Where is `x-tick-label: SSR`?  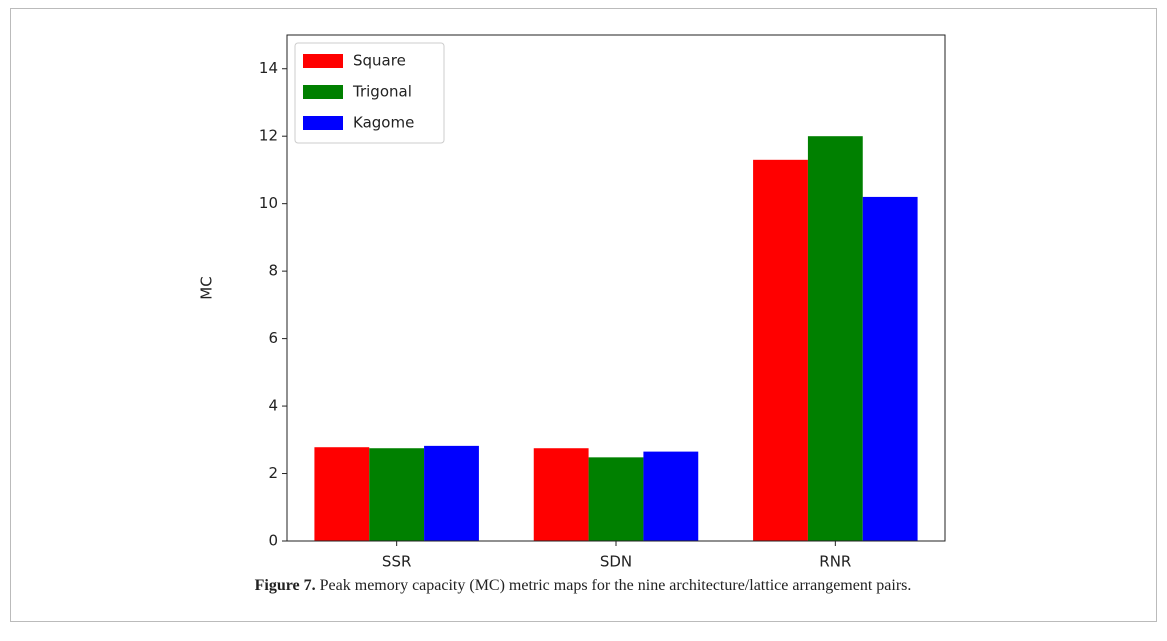
x-tick-label: SSR is located at coordinates (396, 562).